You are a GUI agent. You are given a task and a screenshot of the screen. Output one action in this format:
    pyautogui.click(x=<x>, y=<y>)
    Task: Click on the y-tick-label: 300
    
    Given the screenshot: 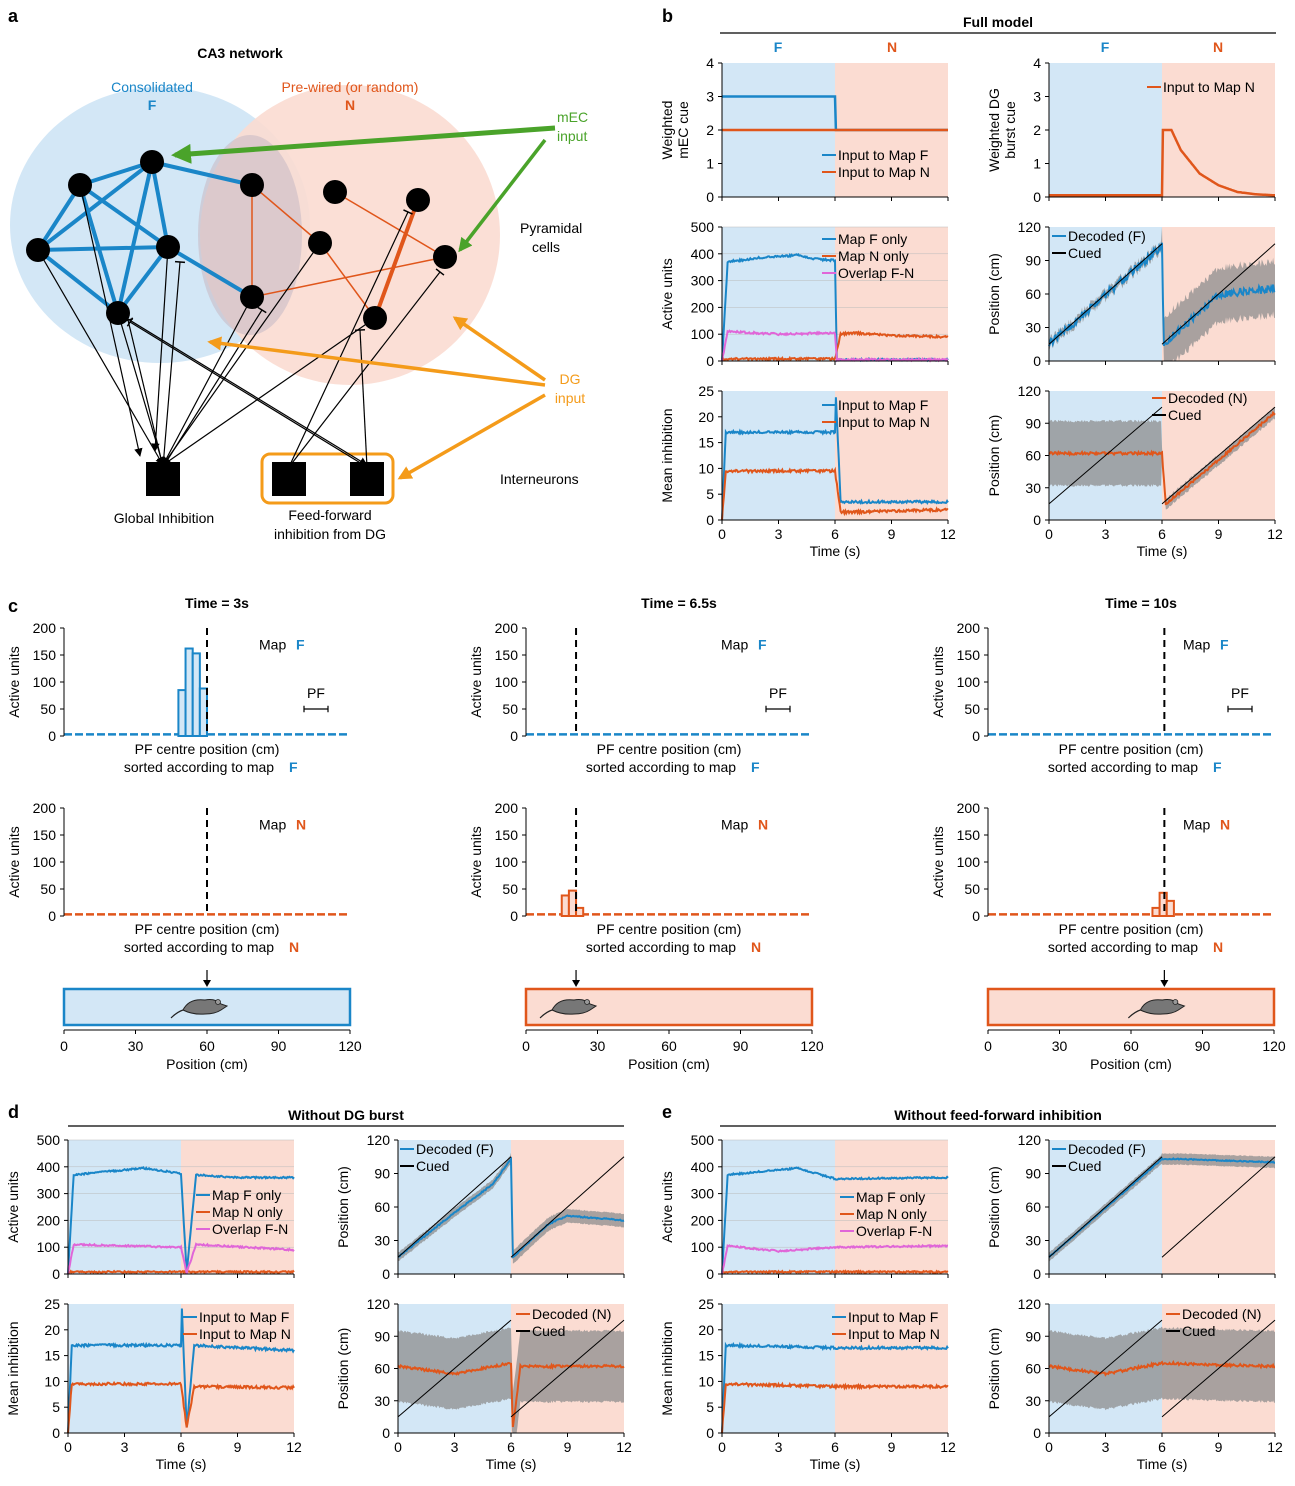 What is the action you would take?
    pyautogui.click(x=703, y=1194)
    